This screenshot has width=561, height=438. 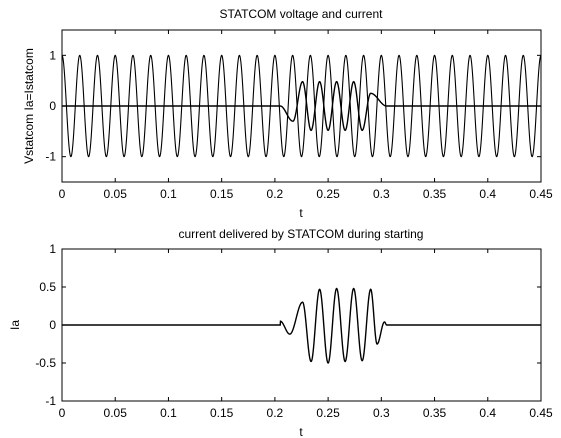 I want to click on y-tick-label: 0.5, so click(x=47, y=287).